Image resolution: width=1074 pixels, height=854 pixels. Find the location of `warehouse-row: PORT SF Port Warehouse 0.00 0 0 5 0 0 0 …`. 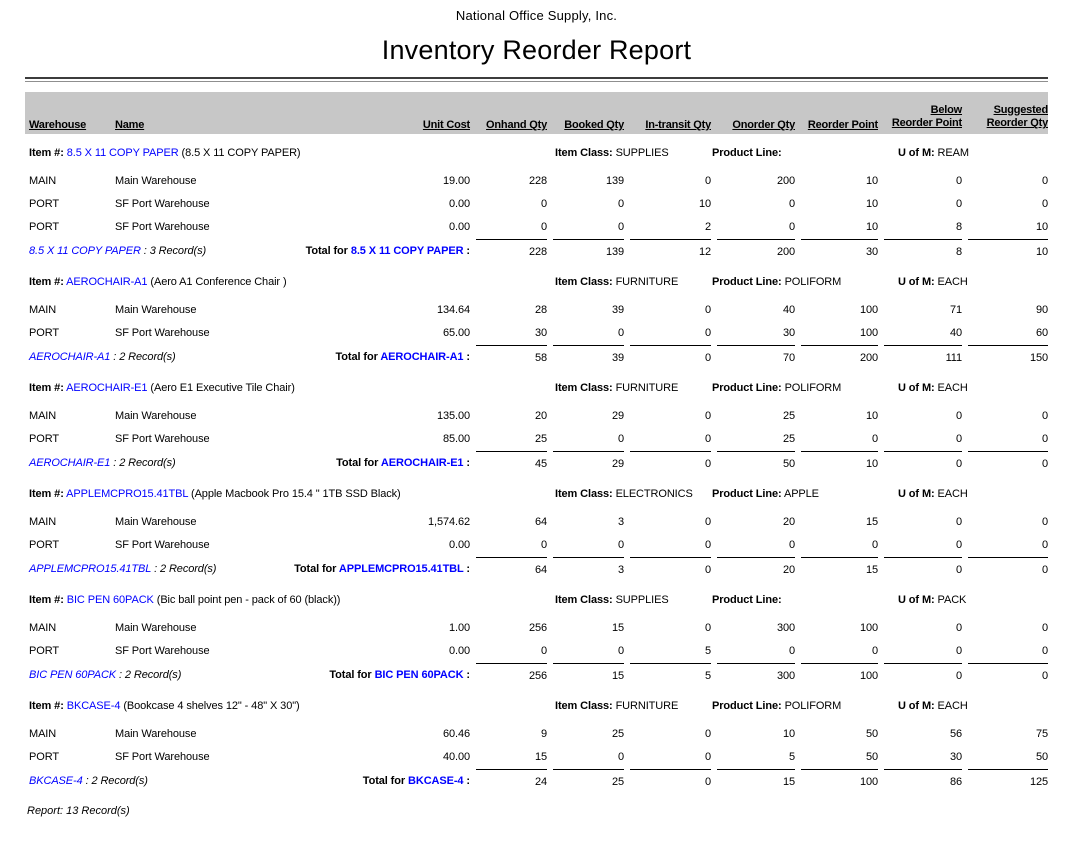

warehouse-row: PORT SF Port Warehouse 0.00 0 0 5 0 0 0 … is located at coordinates (536, 651).